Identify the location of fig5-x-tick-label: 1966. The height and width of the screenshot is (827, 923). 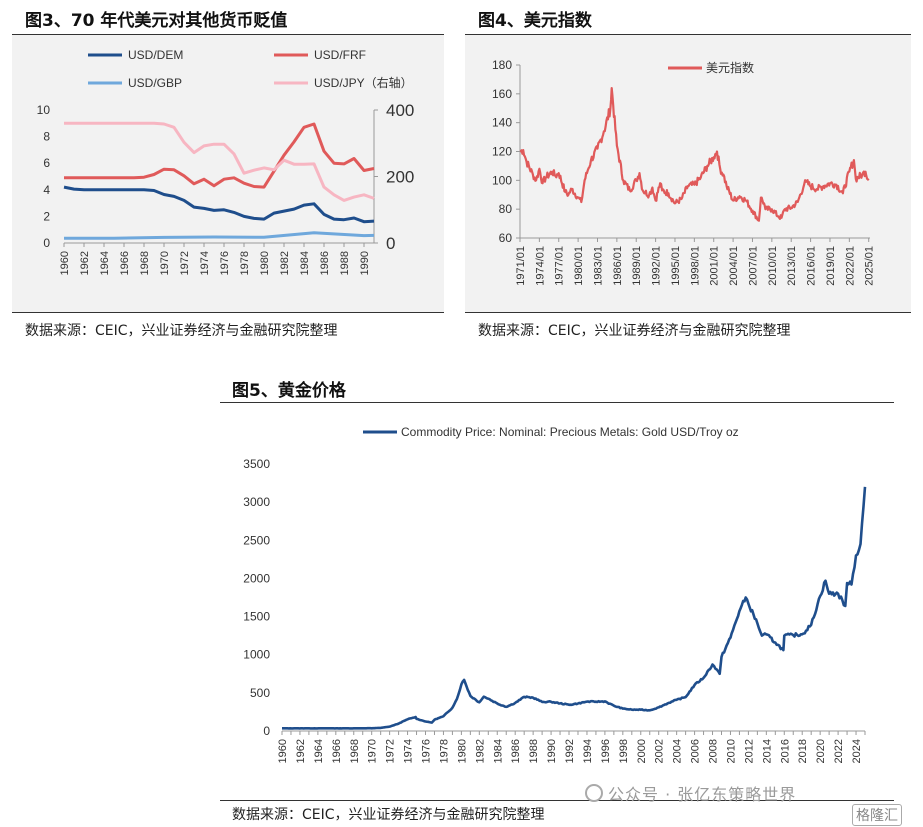
(337, 751).